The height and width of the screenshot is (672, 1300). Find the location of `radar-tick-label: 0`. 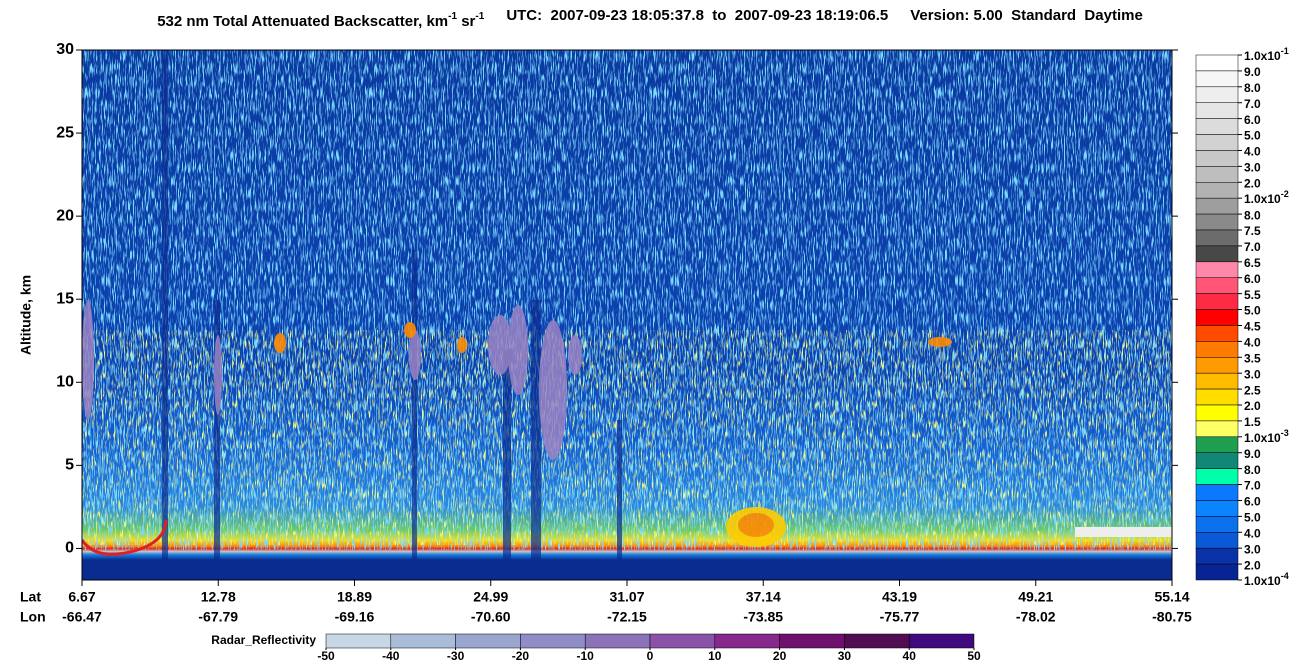

radar-tick-label: 0 is located at coordinates (650, 656).